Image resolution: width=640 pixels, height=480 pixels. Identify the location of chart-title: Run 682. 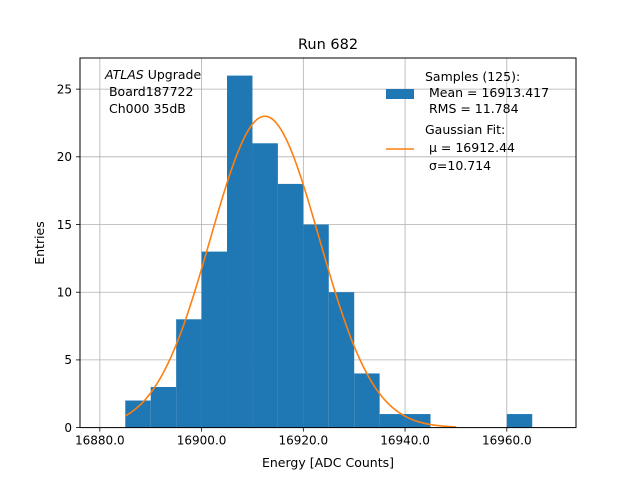
(328, 45).